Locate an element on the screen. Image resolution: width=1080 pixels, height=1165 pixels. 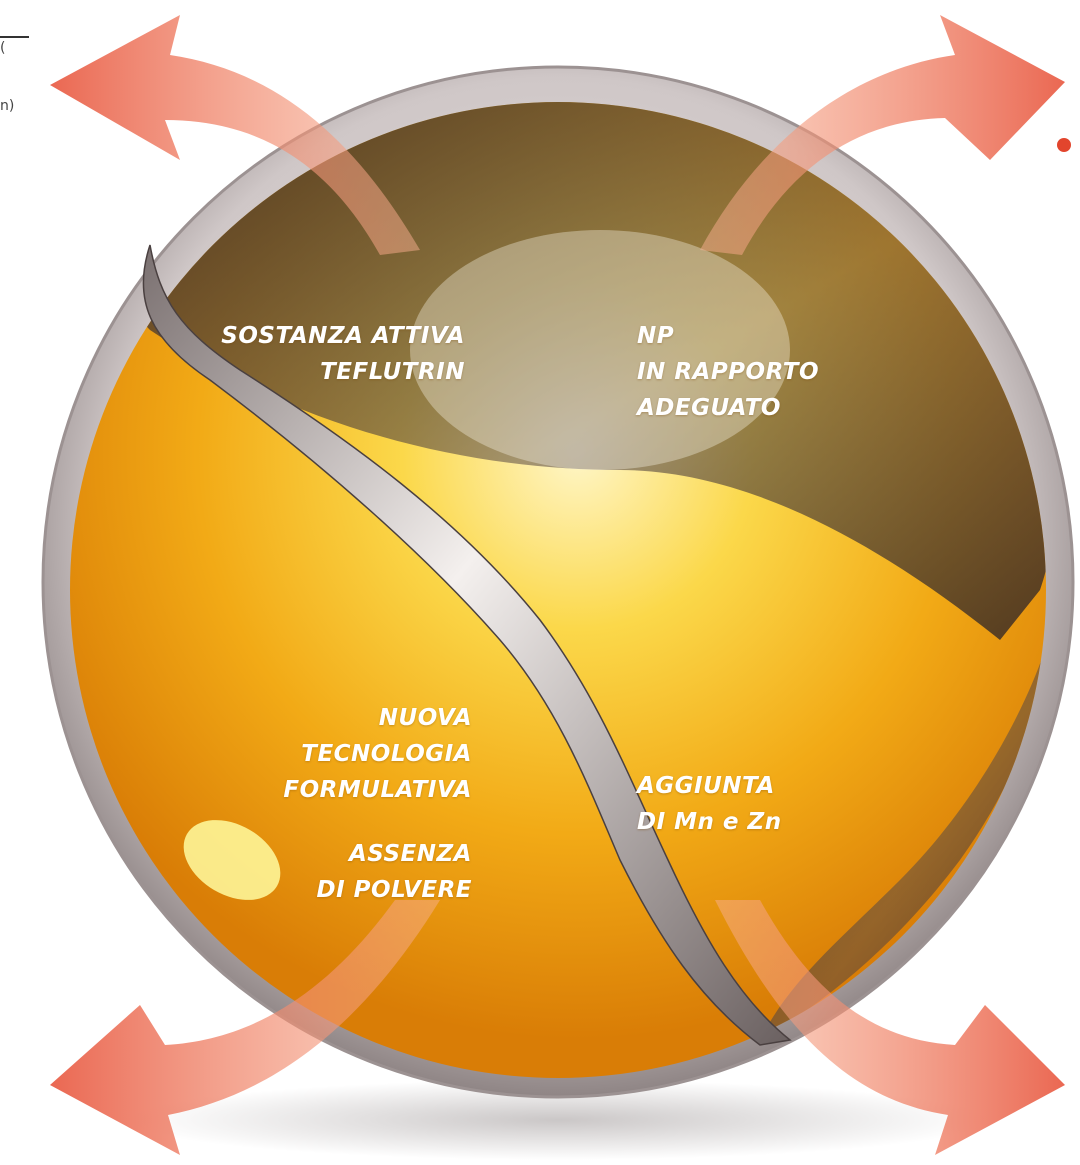
accent-dot is located at coordinates (1064, 145).